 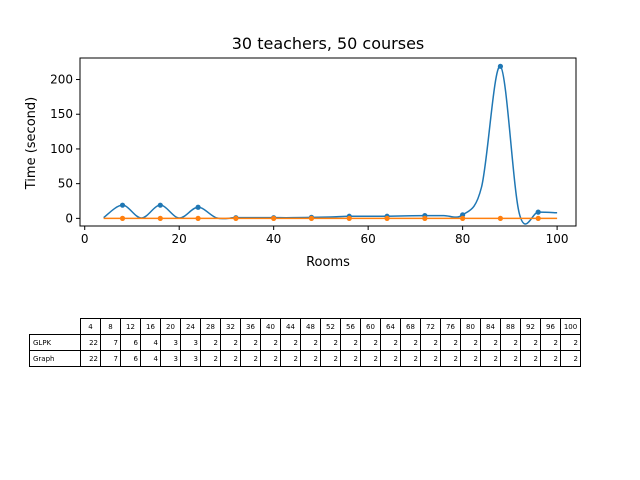 What do you see at coordinates (450, 326) in the screenshot?
I see `table-column-header: 76` at bounding box center [450, 326].